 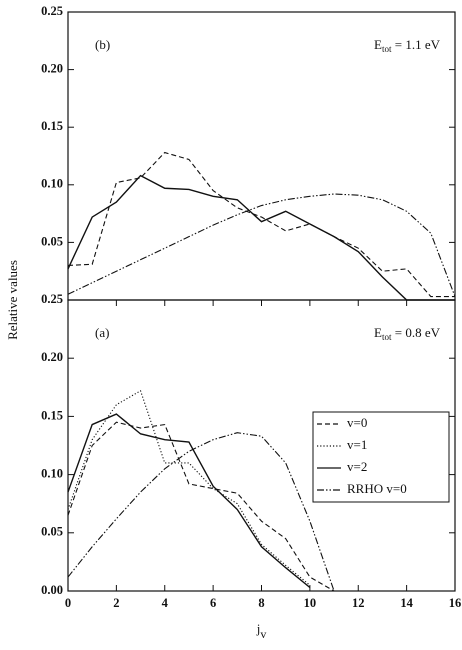 I want to click on x-axis-label-sub: v, so click(x=263, y=634).